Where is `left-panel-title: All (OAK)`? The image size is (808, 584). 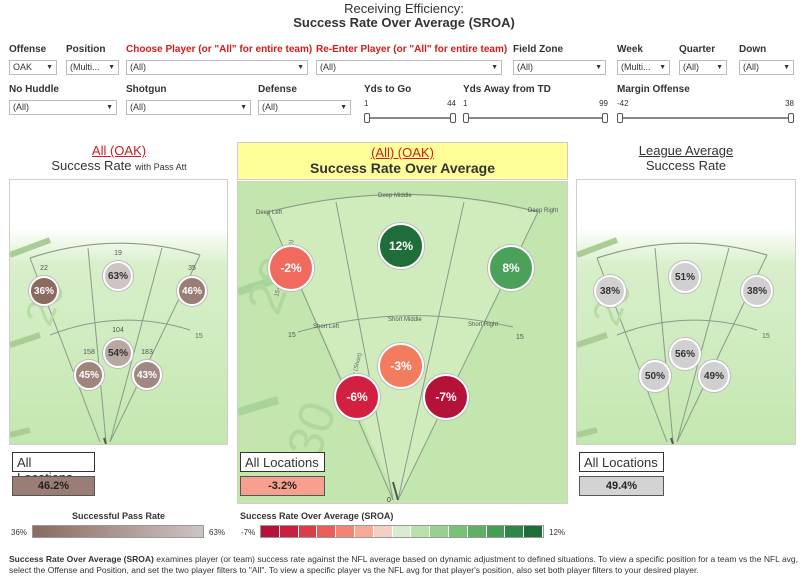 left-panel-title: All (OAK) is located at coordinates (119, 150).